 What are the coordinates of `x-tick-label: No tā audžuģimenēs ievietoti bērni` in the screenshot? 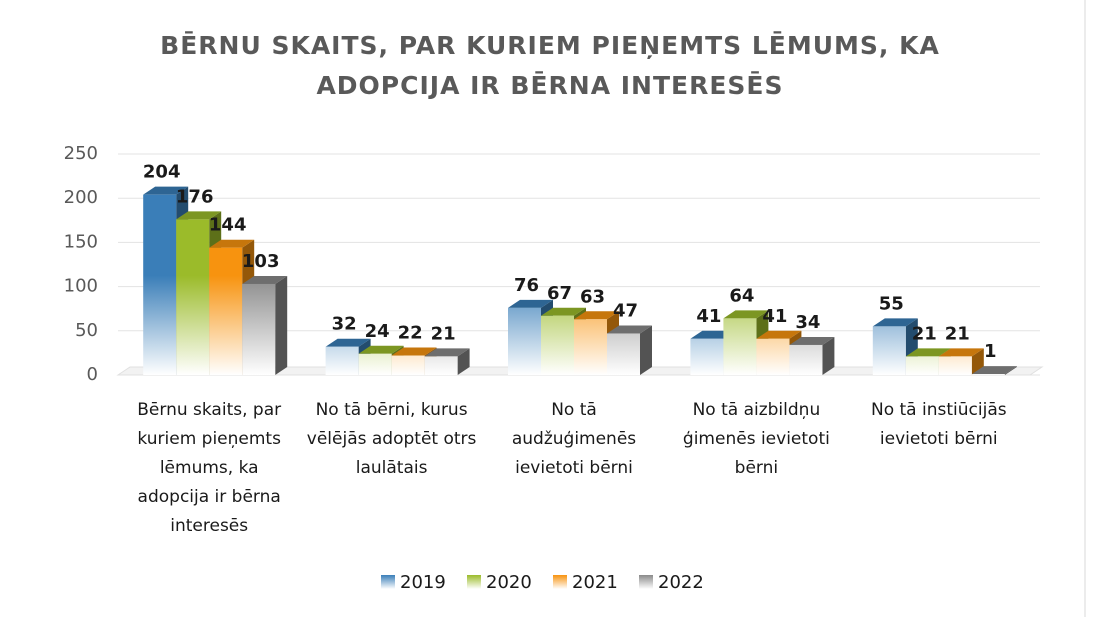 It's located at (574, 439).